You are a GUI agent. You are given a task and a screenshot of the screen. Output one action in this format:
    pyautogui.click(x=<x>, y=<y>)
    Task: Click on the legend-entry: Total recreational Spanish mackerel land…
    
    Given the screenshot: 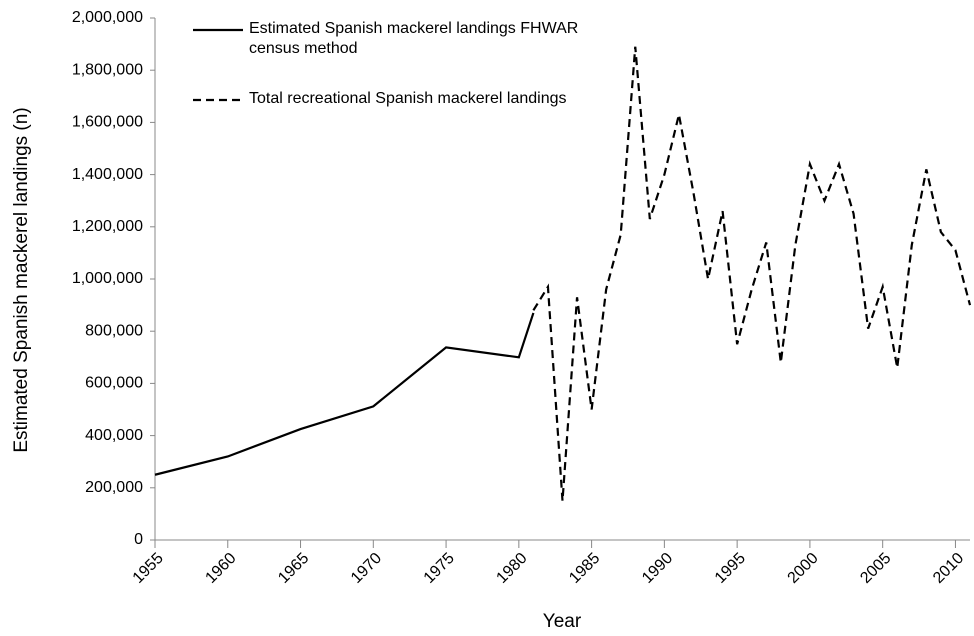 What is the action you would take?
    pyautogui.click(x=408, y=98)
    